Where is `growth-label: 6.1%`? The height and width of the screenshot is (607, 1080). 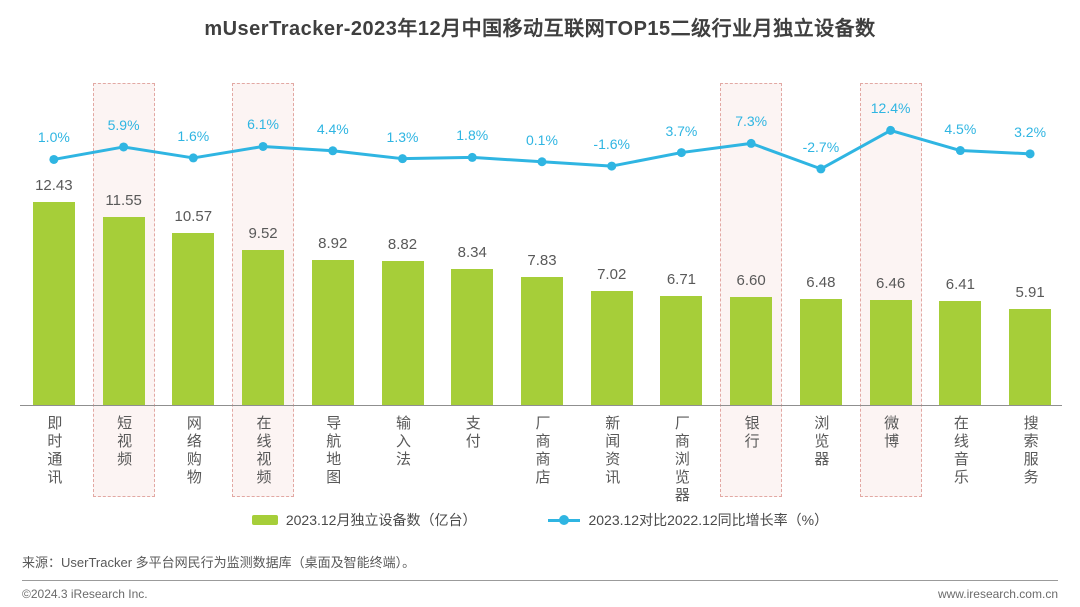
growth-label: 6.1% is located at coordinates (263, 124).